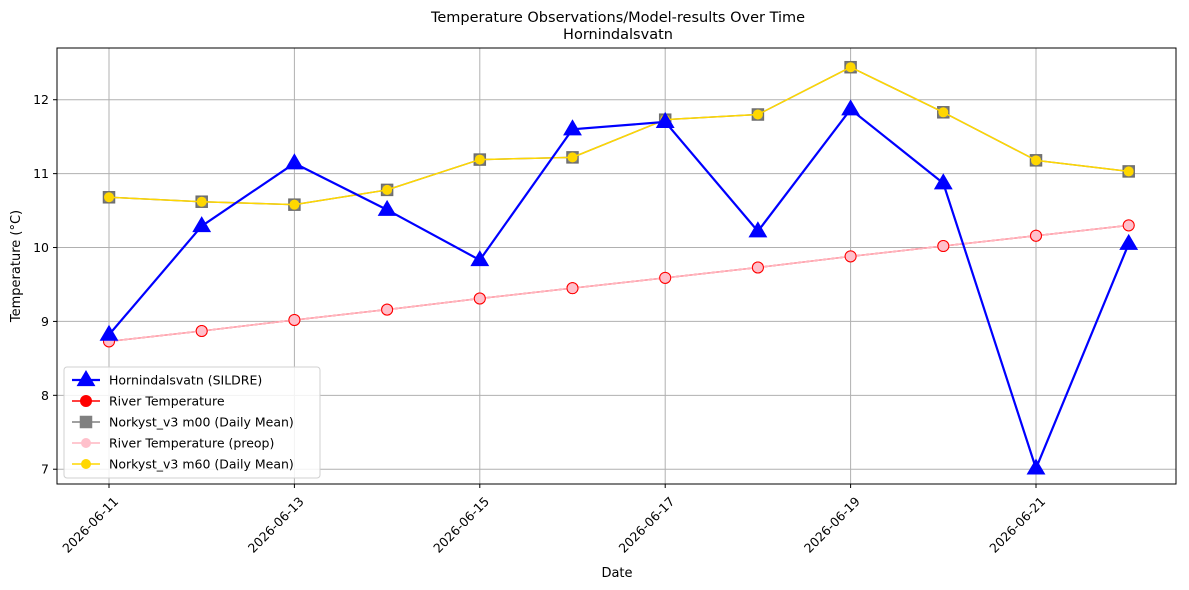  Describe the element at coordinates (45, 395) in the screenshot. I see `y-tick-label: 8` at that location.